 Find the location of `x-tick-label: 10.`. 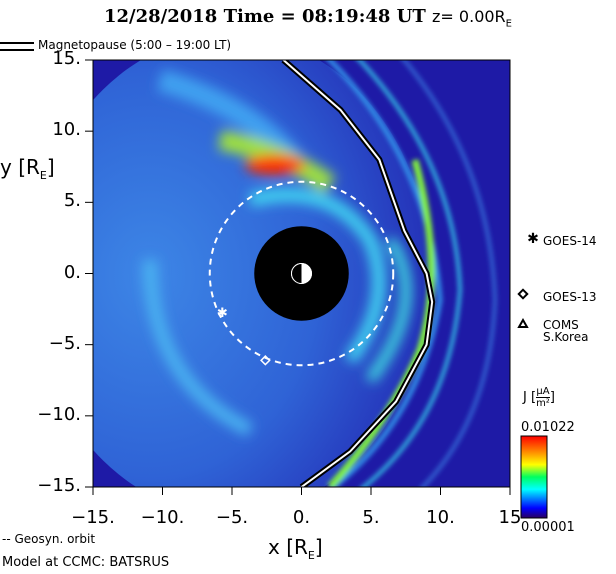

x-tick-label: 10. is located at coordinates (440, 517).